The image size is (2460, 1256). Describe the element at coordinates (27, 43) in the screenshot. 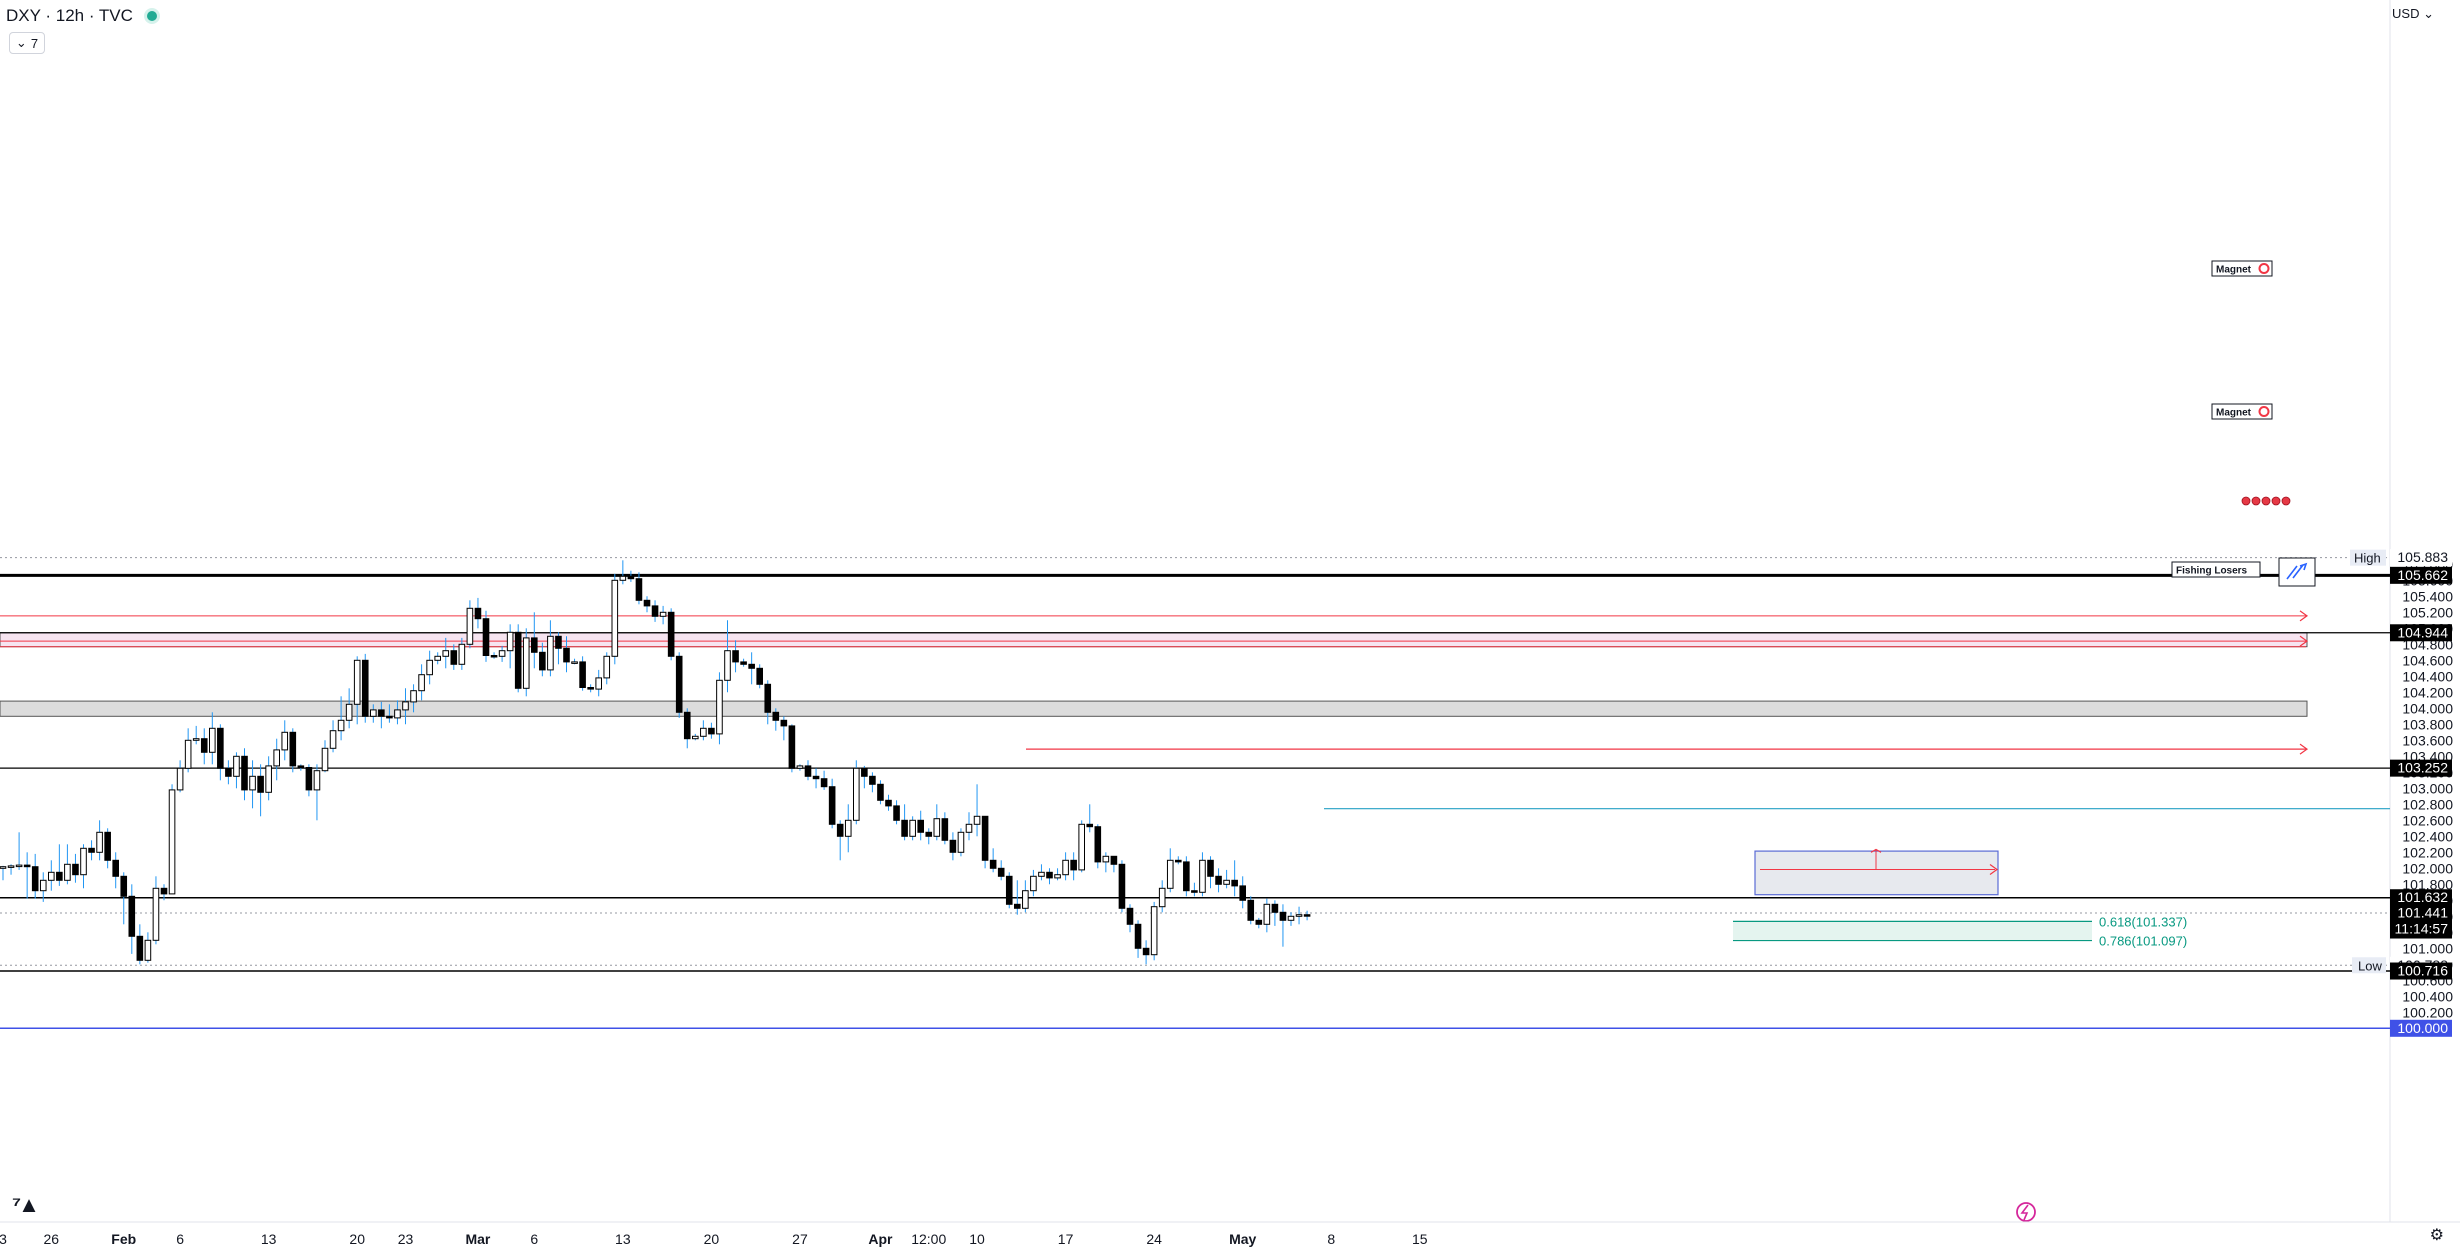

I see `indicators-toggle-button: ⌄ 7` at that location.